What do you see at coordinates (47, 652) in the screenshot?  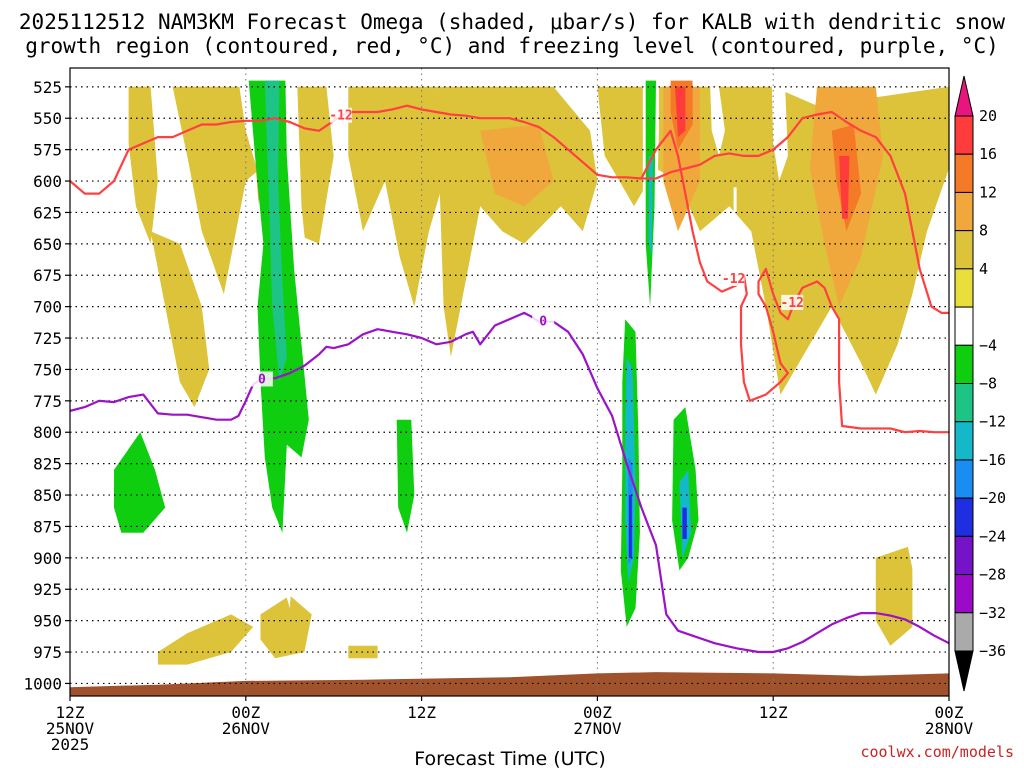 I see `y-tick-label-975: 975` at bounding box center [47, 652].